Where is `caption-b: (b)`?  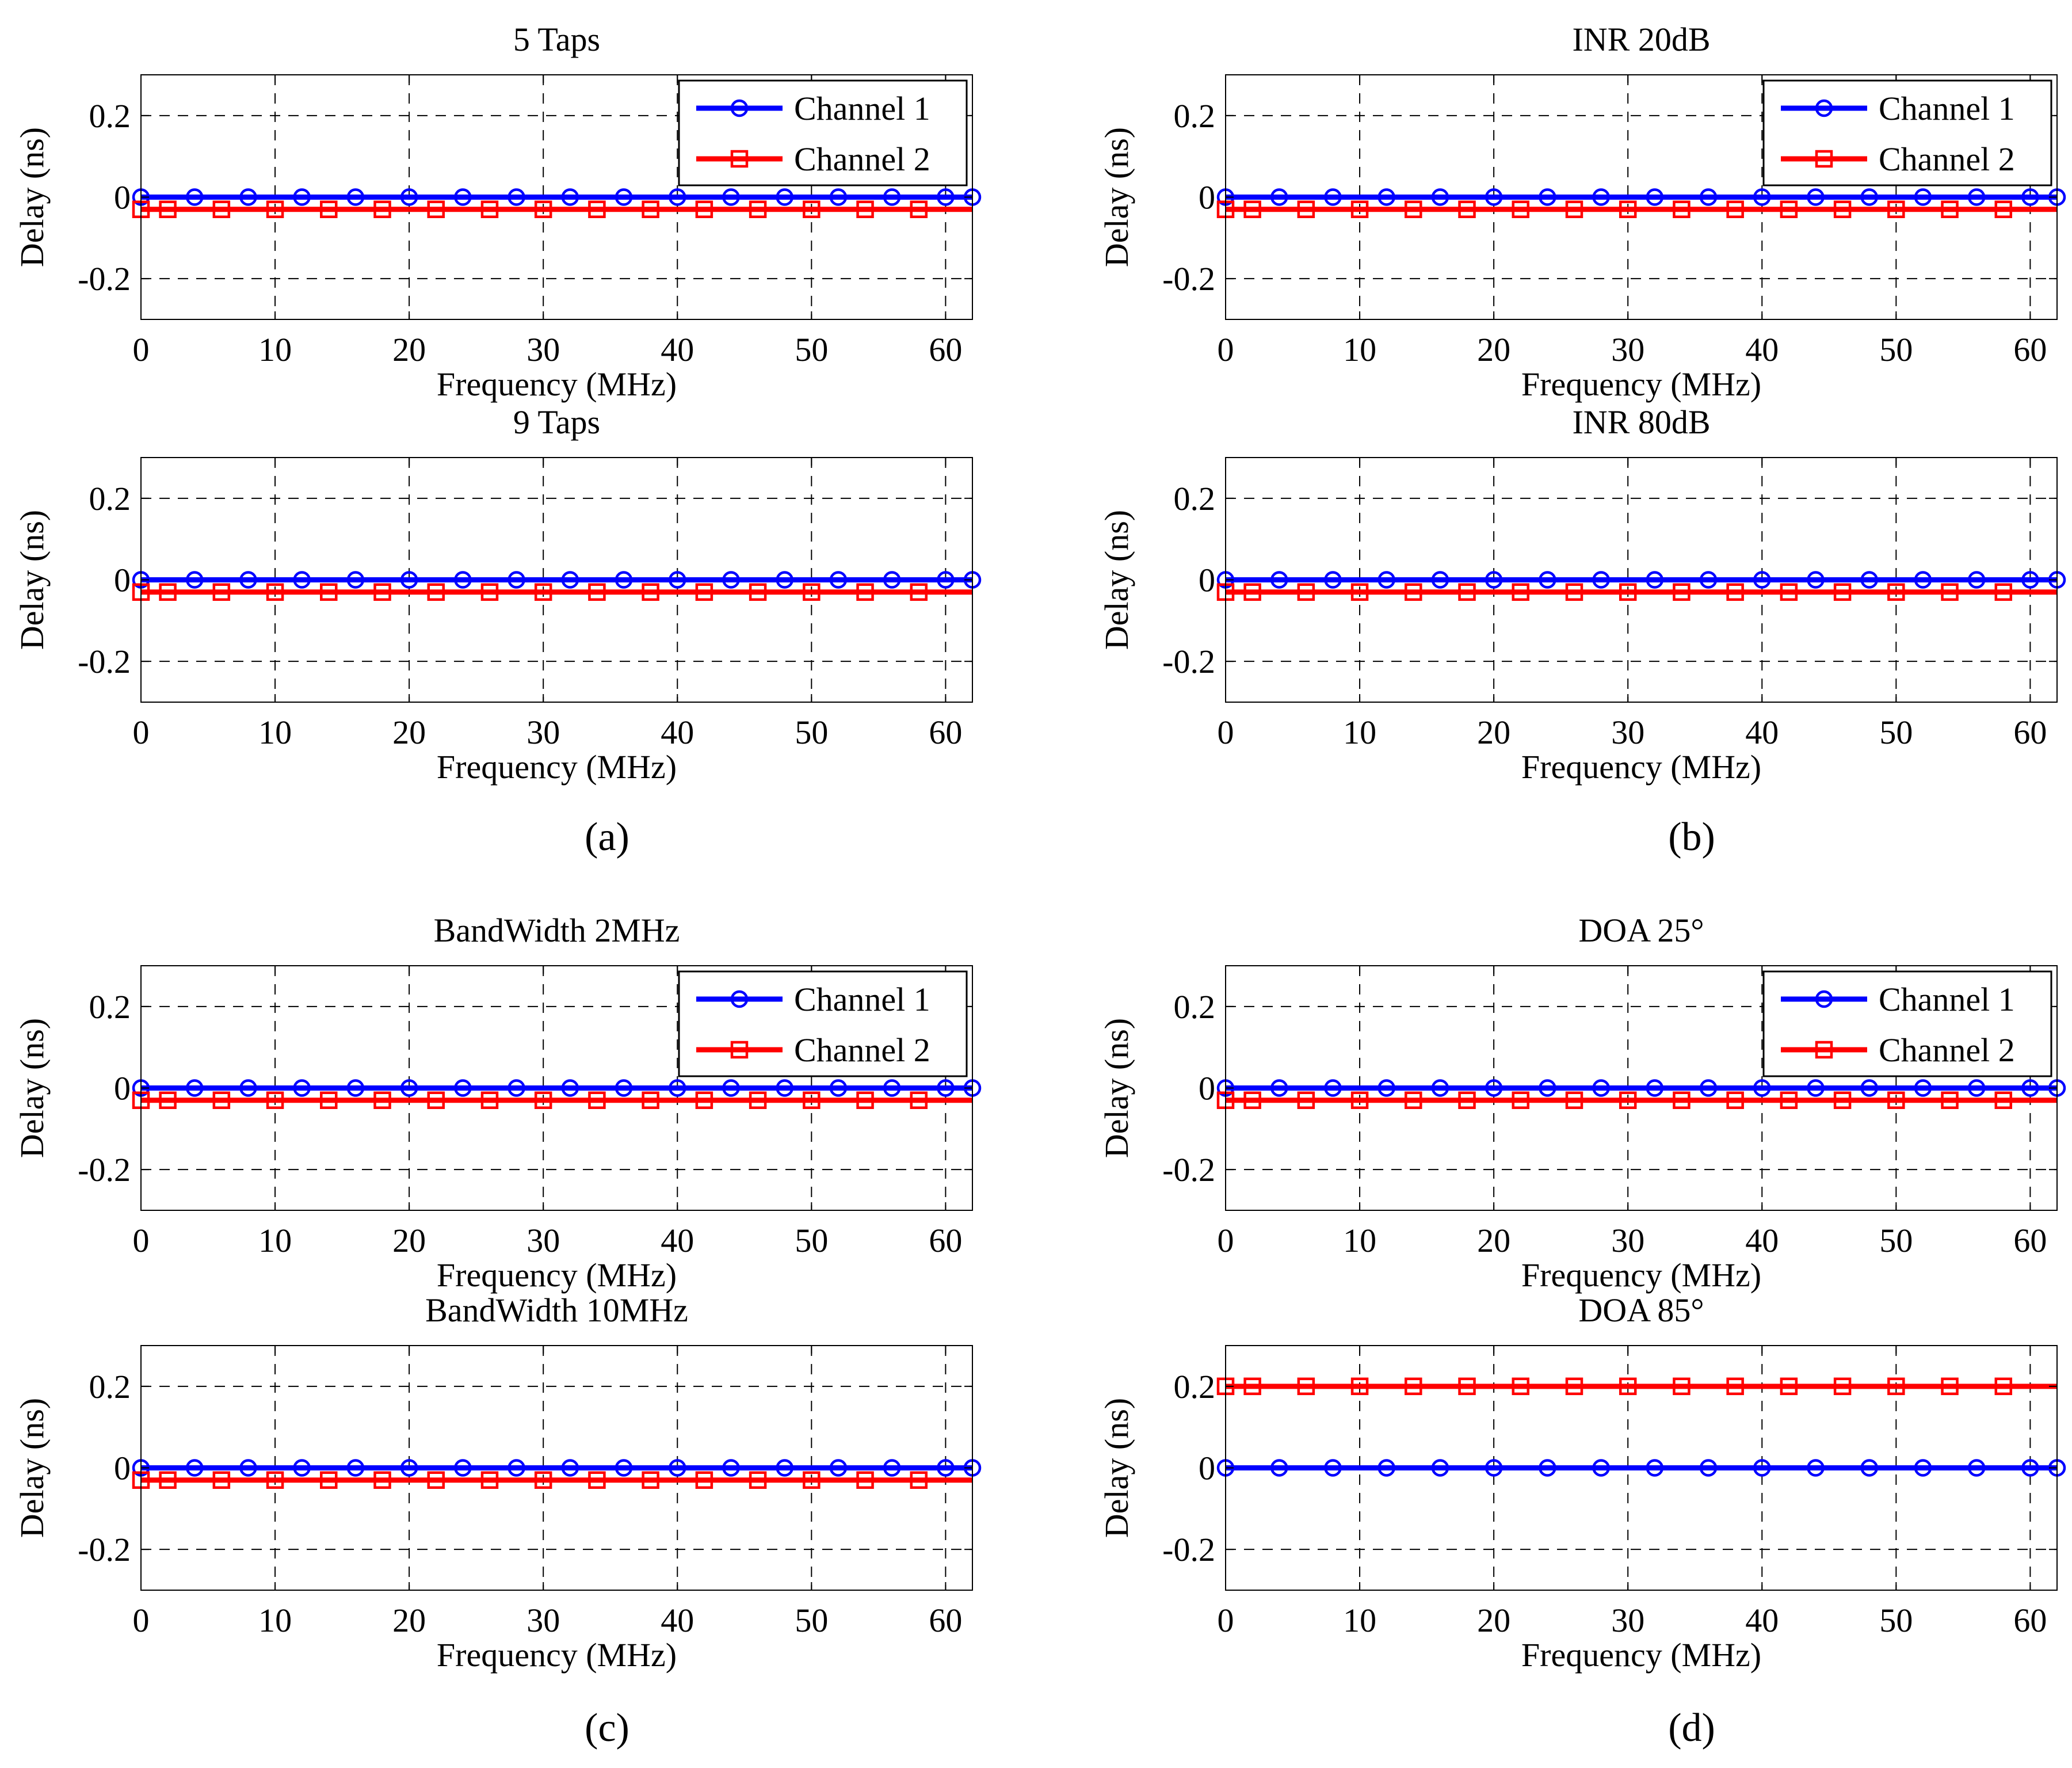 caption-b: (b) is located at coordinates (1691, 837).